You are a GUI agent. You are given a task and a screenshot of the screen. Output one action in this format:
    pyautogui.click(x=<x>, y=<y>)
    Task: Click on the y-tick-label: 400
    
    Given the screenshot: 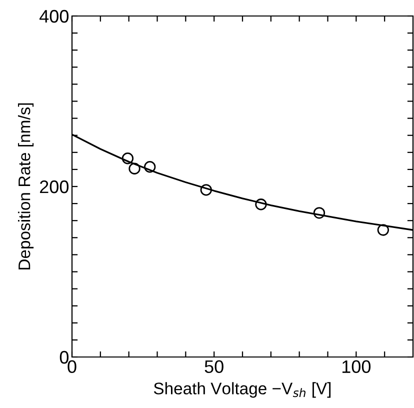 What is the action you would take?
    pyautogui.click(x=54, y=16)
    